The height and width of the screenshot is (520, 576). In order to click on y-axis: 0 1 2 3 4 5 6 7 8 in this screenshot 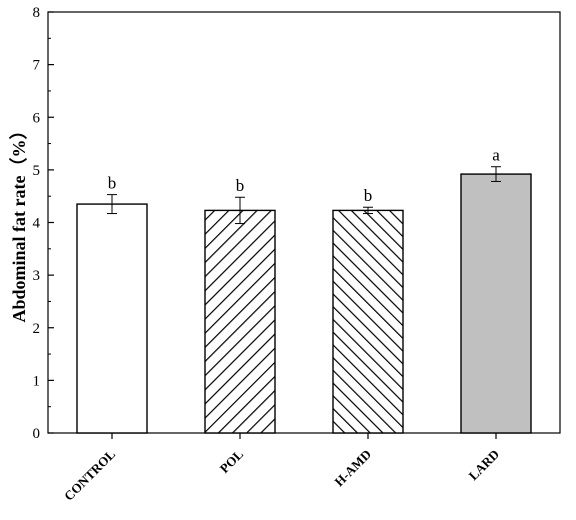, I will do `click(43, 223)`.